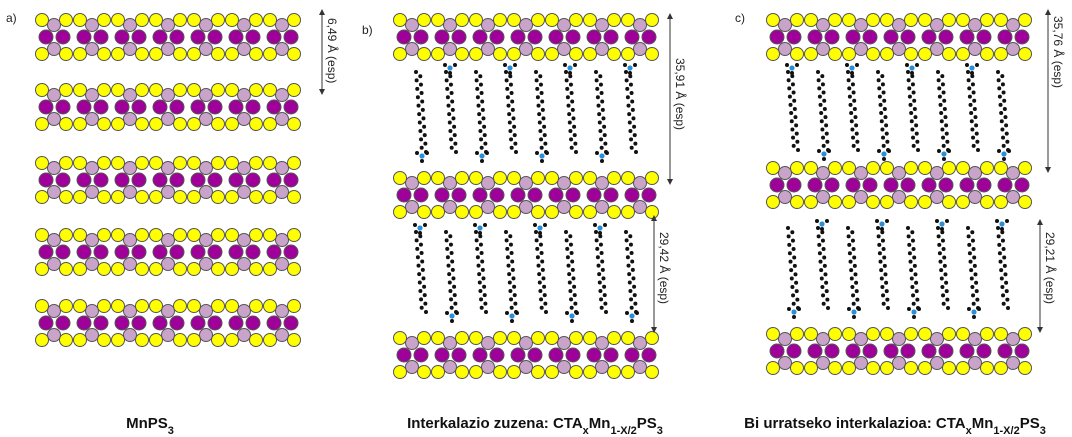  I want to click on caption-part: Bi urratseko interkalazioa: CTA, so click(855, 423).